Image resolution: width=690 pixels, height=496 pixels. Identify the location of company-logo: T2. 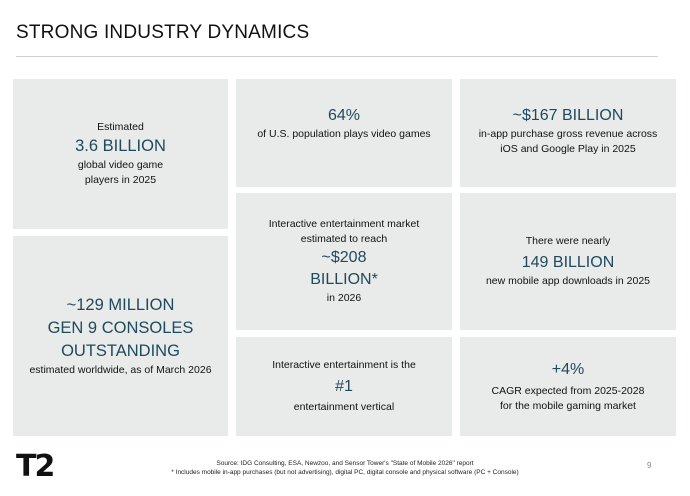
(35, 466).